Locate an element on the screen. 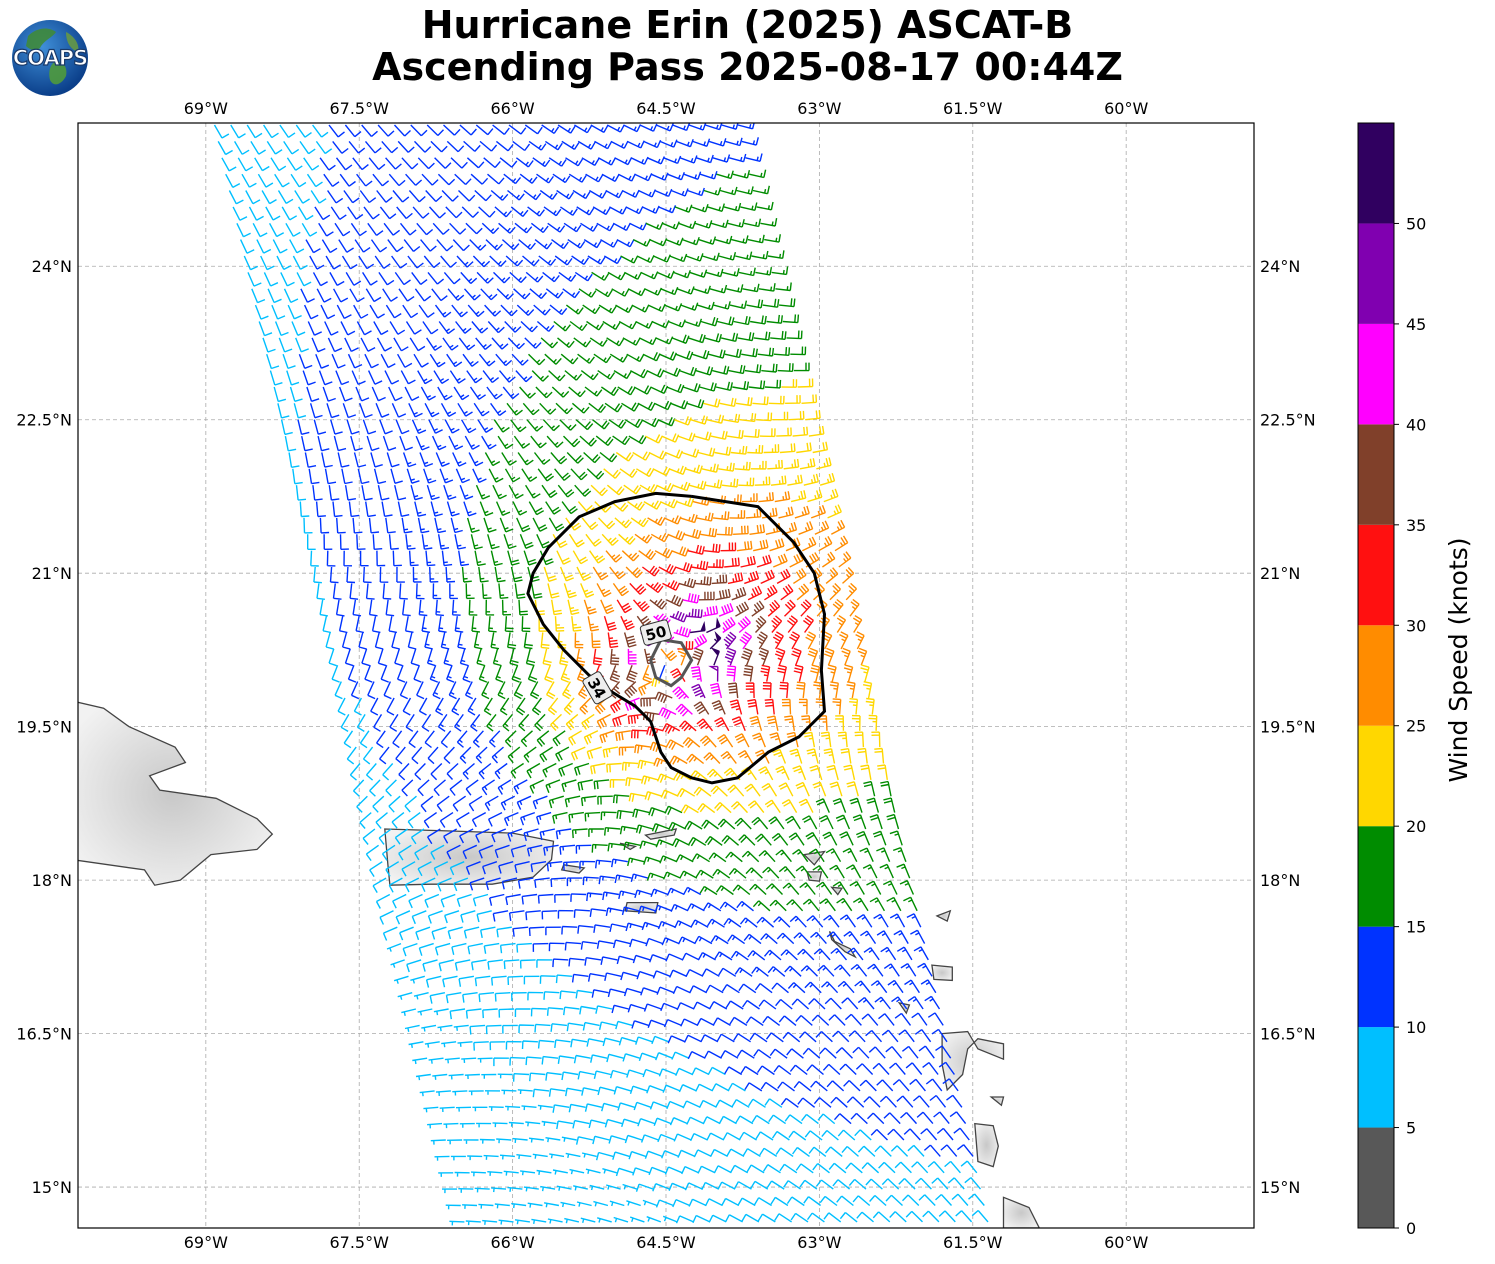  colorbar-bin is located at coordinates (1376, 1177).